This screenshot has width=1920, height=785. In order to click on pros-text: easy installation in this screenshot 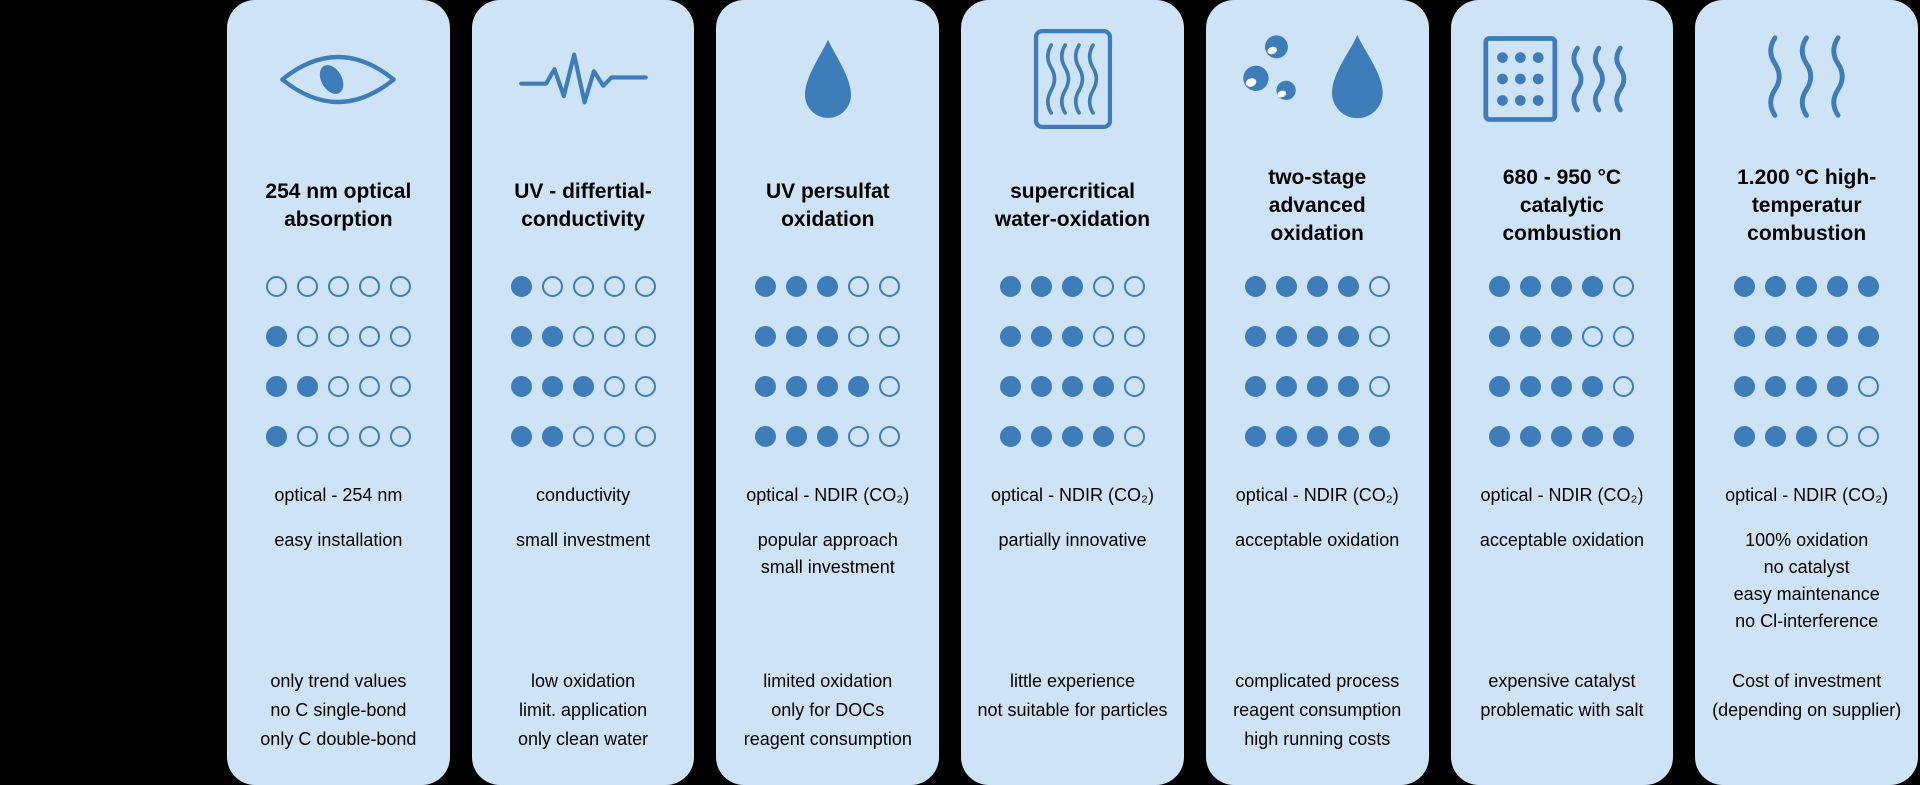, I will do `click(338, 540)`.